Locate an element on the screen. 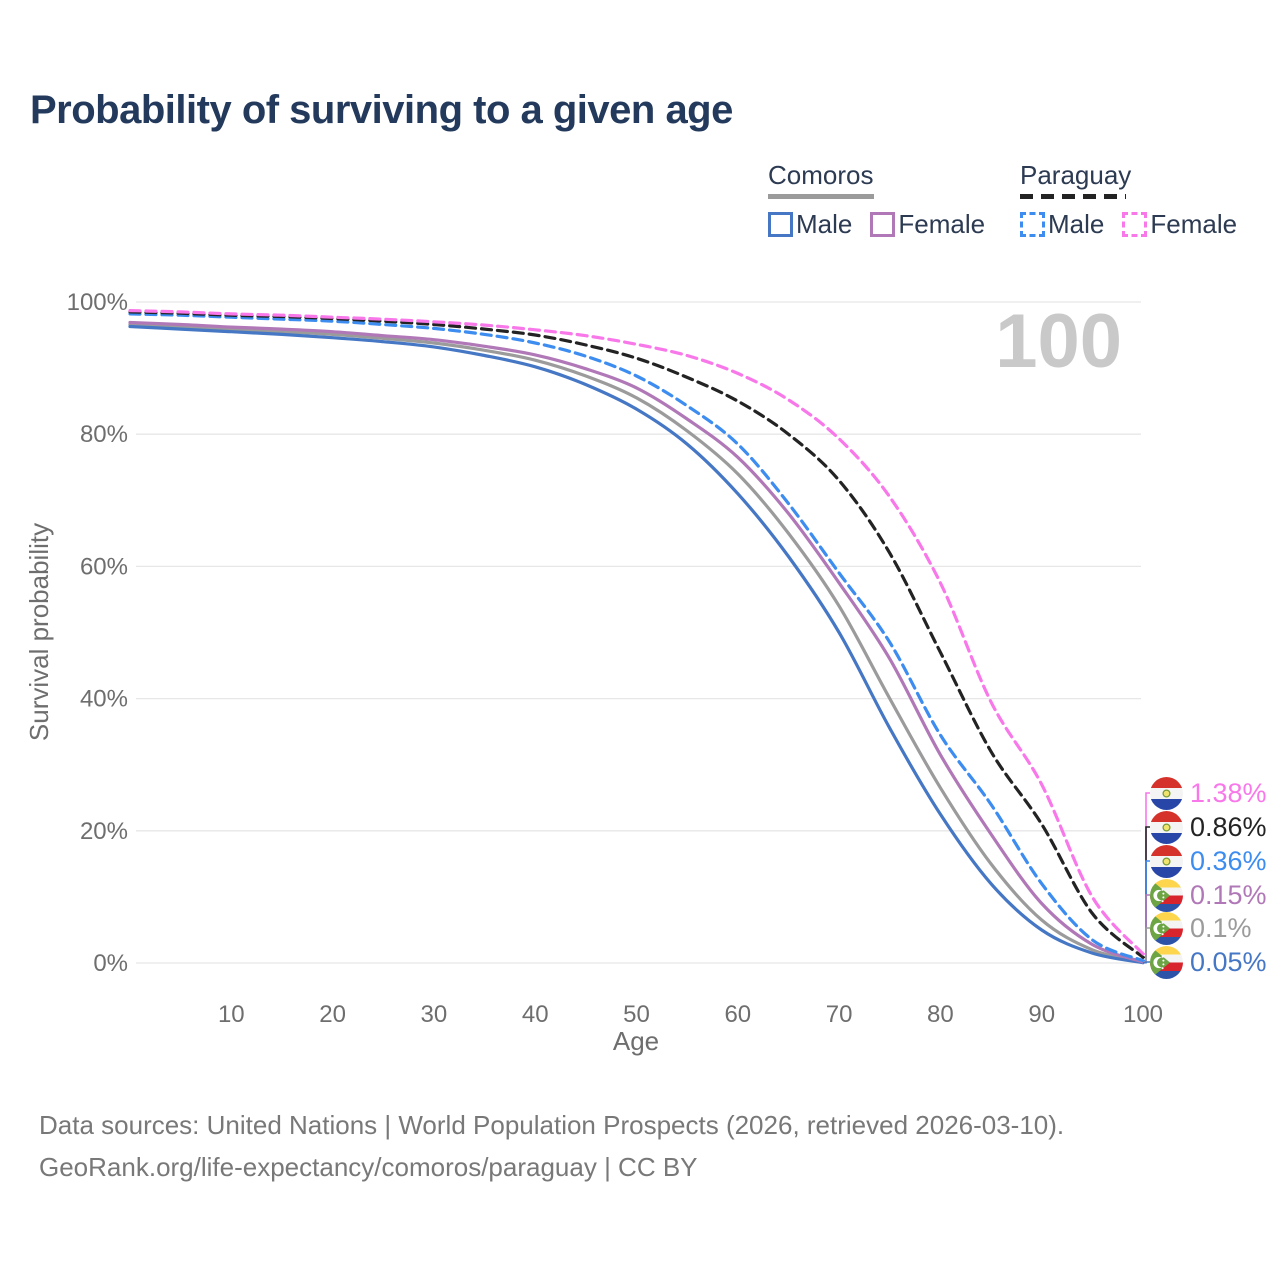 This screenshot has height=1280, width=1280. end-label-row-comoros-male: 0.05% is located at coordinates (1208, 962).